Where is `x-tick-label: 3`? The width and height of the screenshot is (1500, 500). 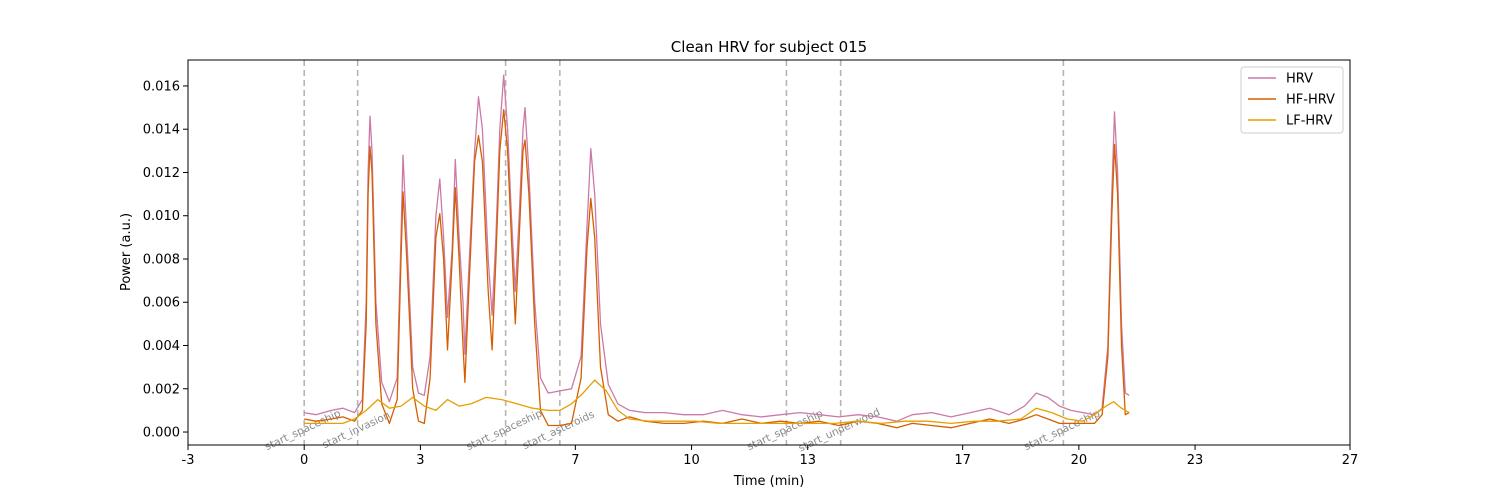 x-tick-label: 3 is located at coordinates (420, 460).